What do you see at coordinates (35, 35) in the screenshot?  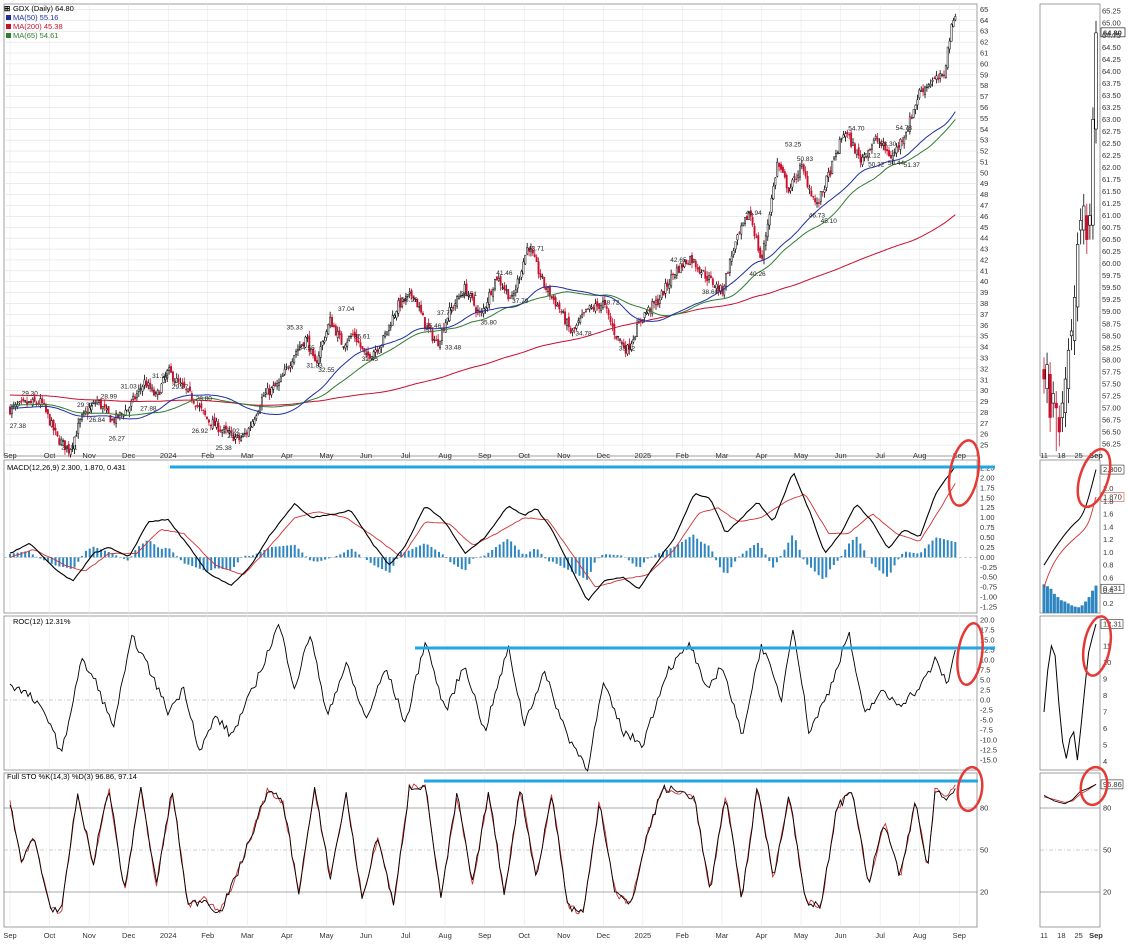 I see `ma65-legend: MA(65) 54.61` at bounding box center [35, 35].